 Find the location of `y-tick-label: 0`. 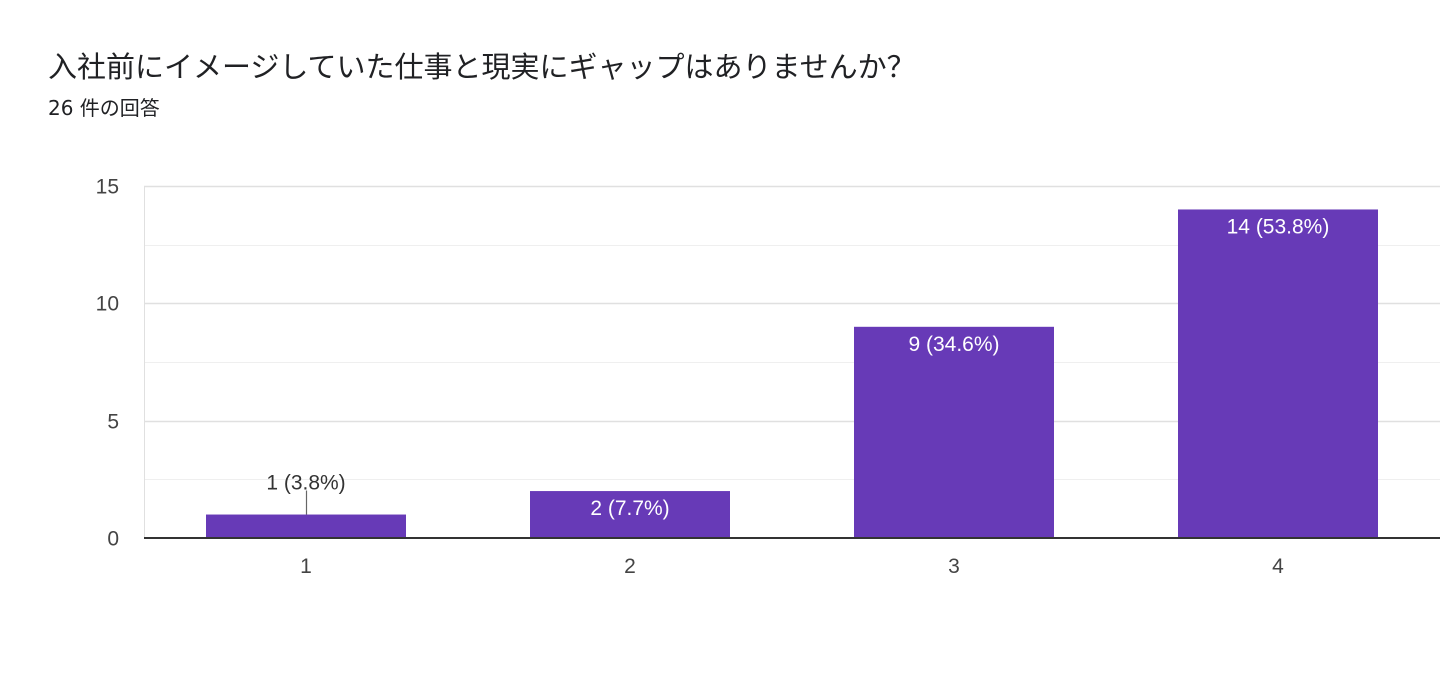

y-tick-label: 0 is located at coordinates (113, 539).